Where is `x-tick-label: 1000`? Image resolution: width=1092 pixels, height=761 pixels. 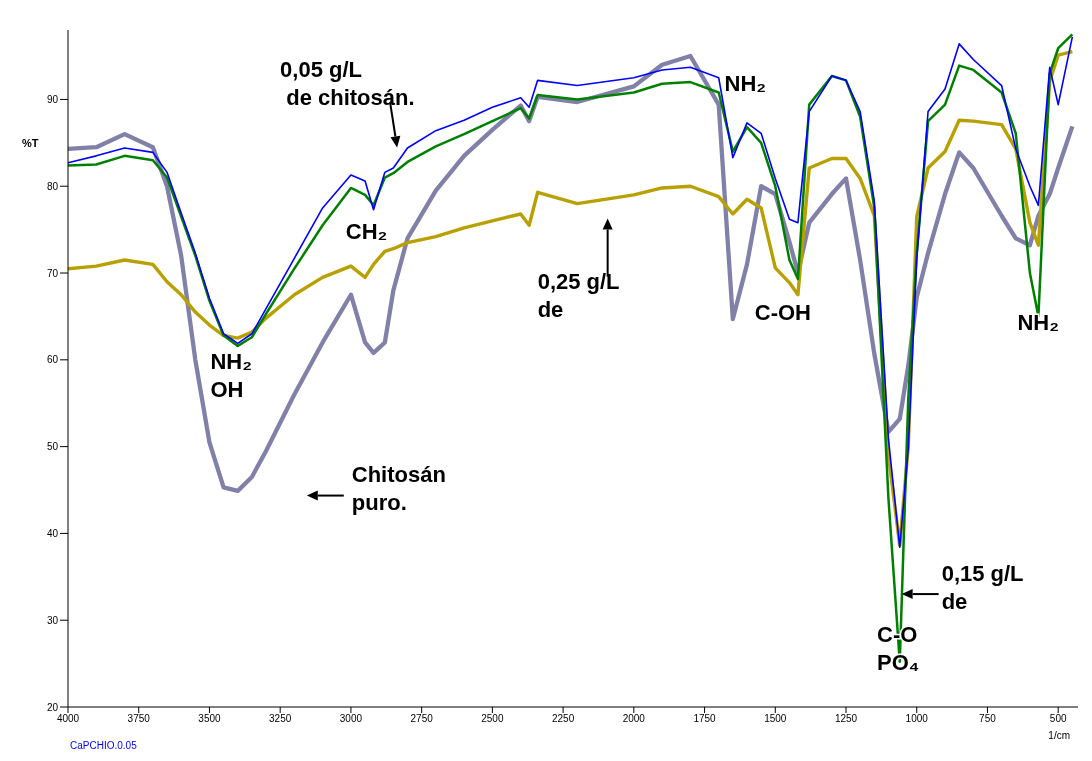 x-tick-label: 1000 is located at coordinates (917, 719).